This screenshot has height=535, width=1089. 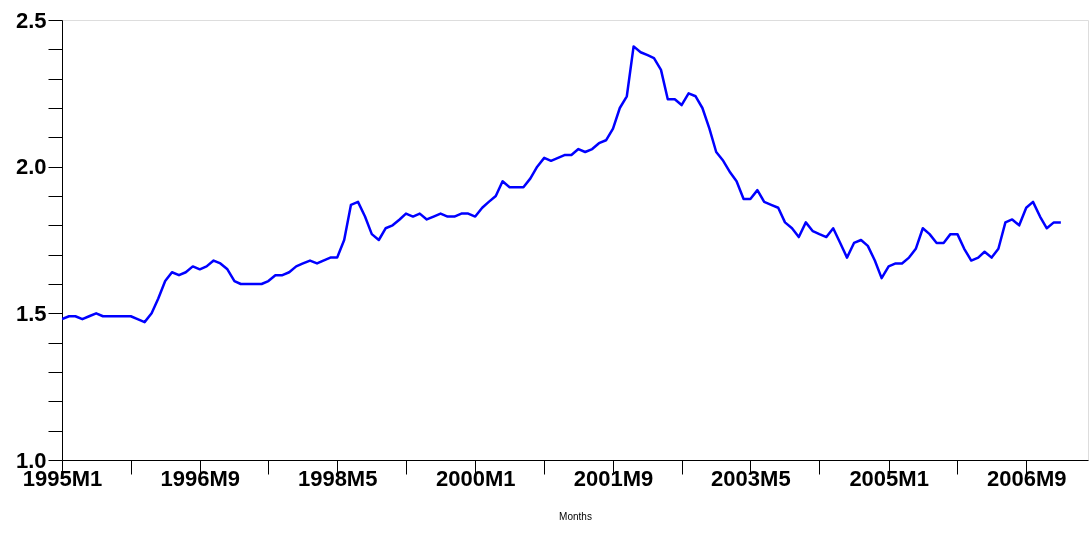 What do you see at coordinates (575, 516) in the screenshot?
I see `x-axis-title: Months` at bounding box center [575, 516].